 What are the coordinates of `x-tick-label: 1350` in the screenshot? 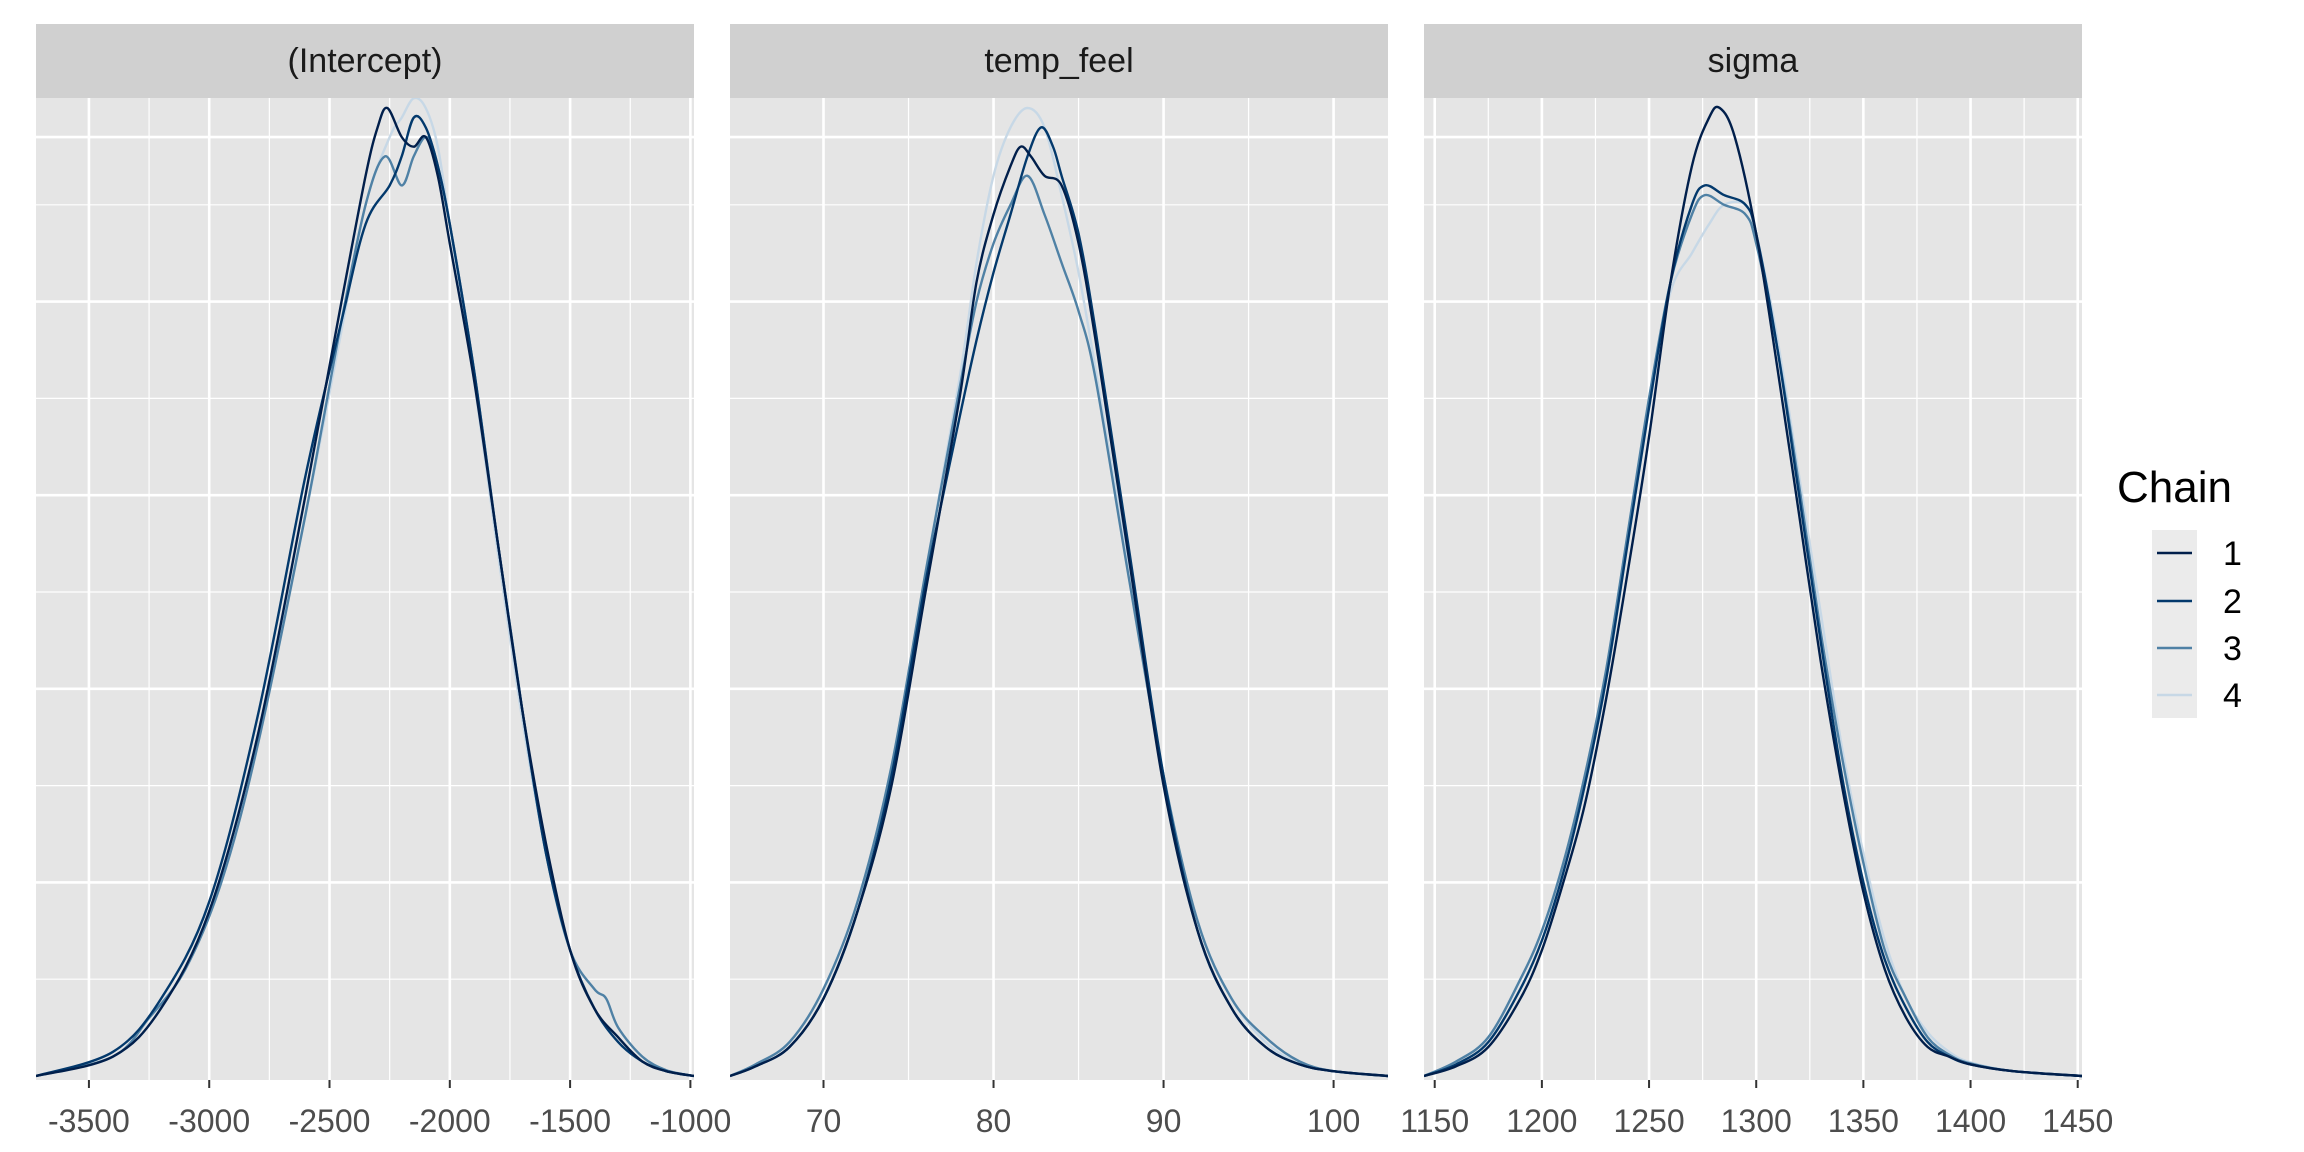 It's located at (1863, 1121).